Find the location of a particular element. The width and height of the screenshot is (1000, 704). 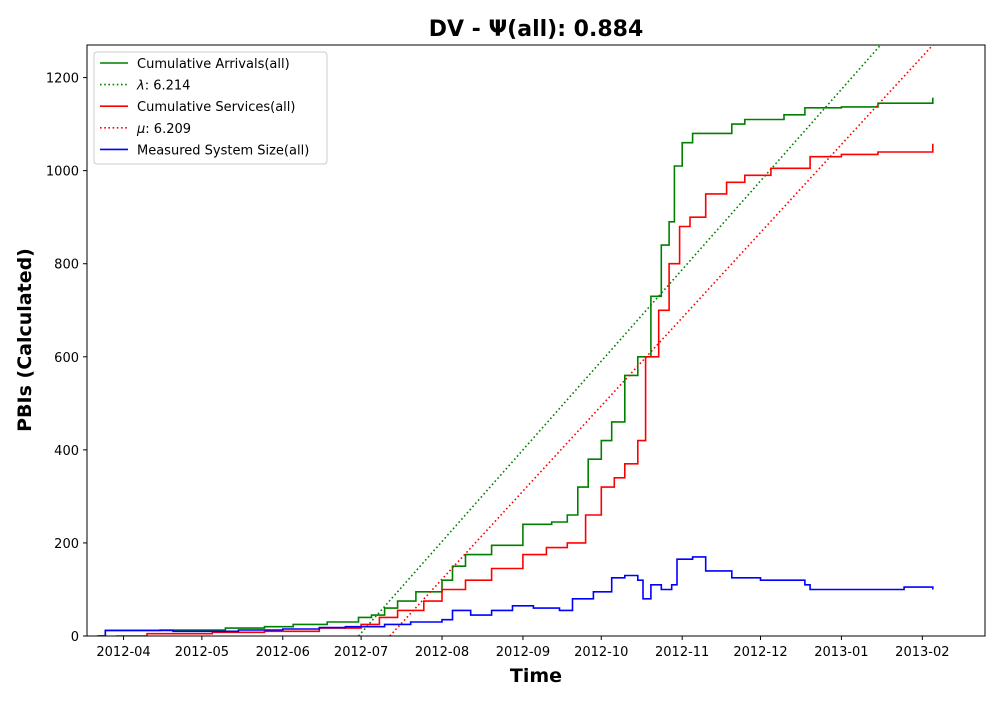

x-tick-label: 2012-12 is located at coordinates (760, 652).